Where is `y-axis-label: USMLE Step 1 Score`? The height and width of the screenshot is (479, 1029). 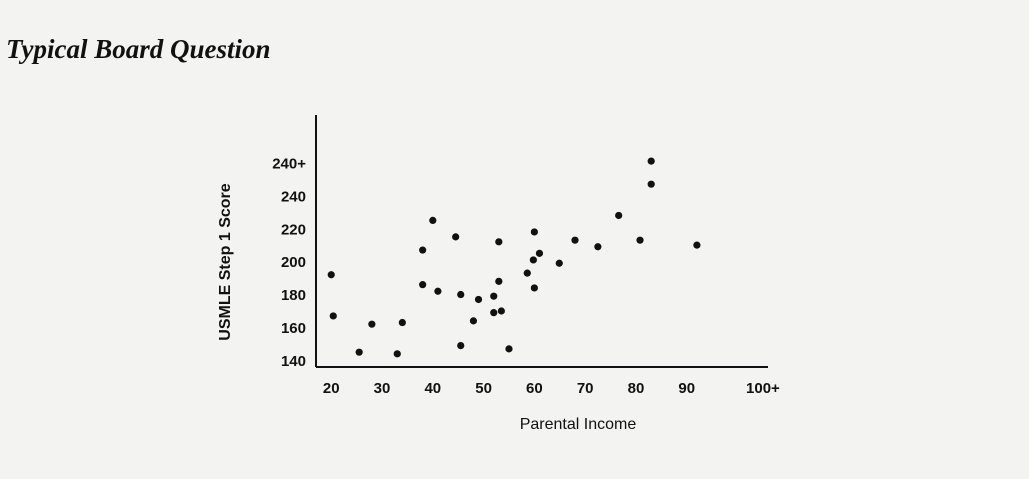 y-axis-label: USMLE Step 1 Score is located at coordinates (225, 261).